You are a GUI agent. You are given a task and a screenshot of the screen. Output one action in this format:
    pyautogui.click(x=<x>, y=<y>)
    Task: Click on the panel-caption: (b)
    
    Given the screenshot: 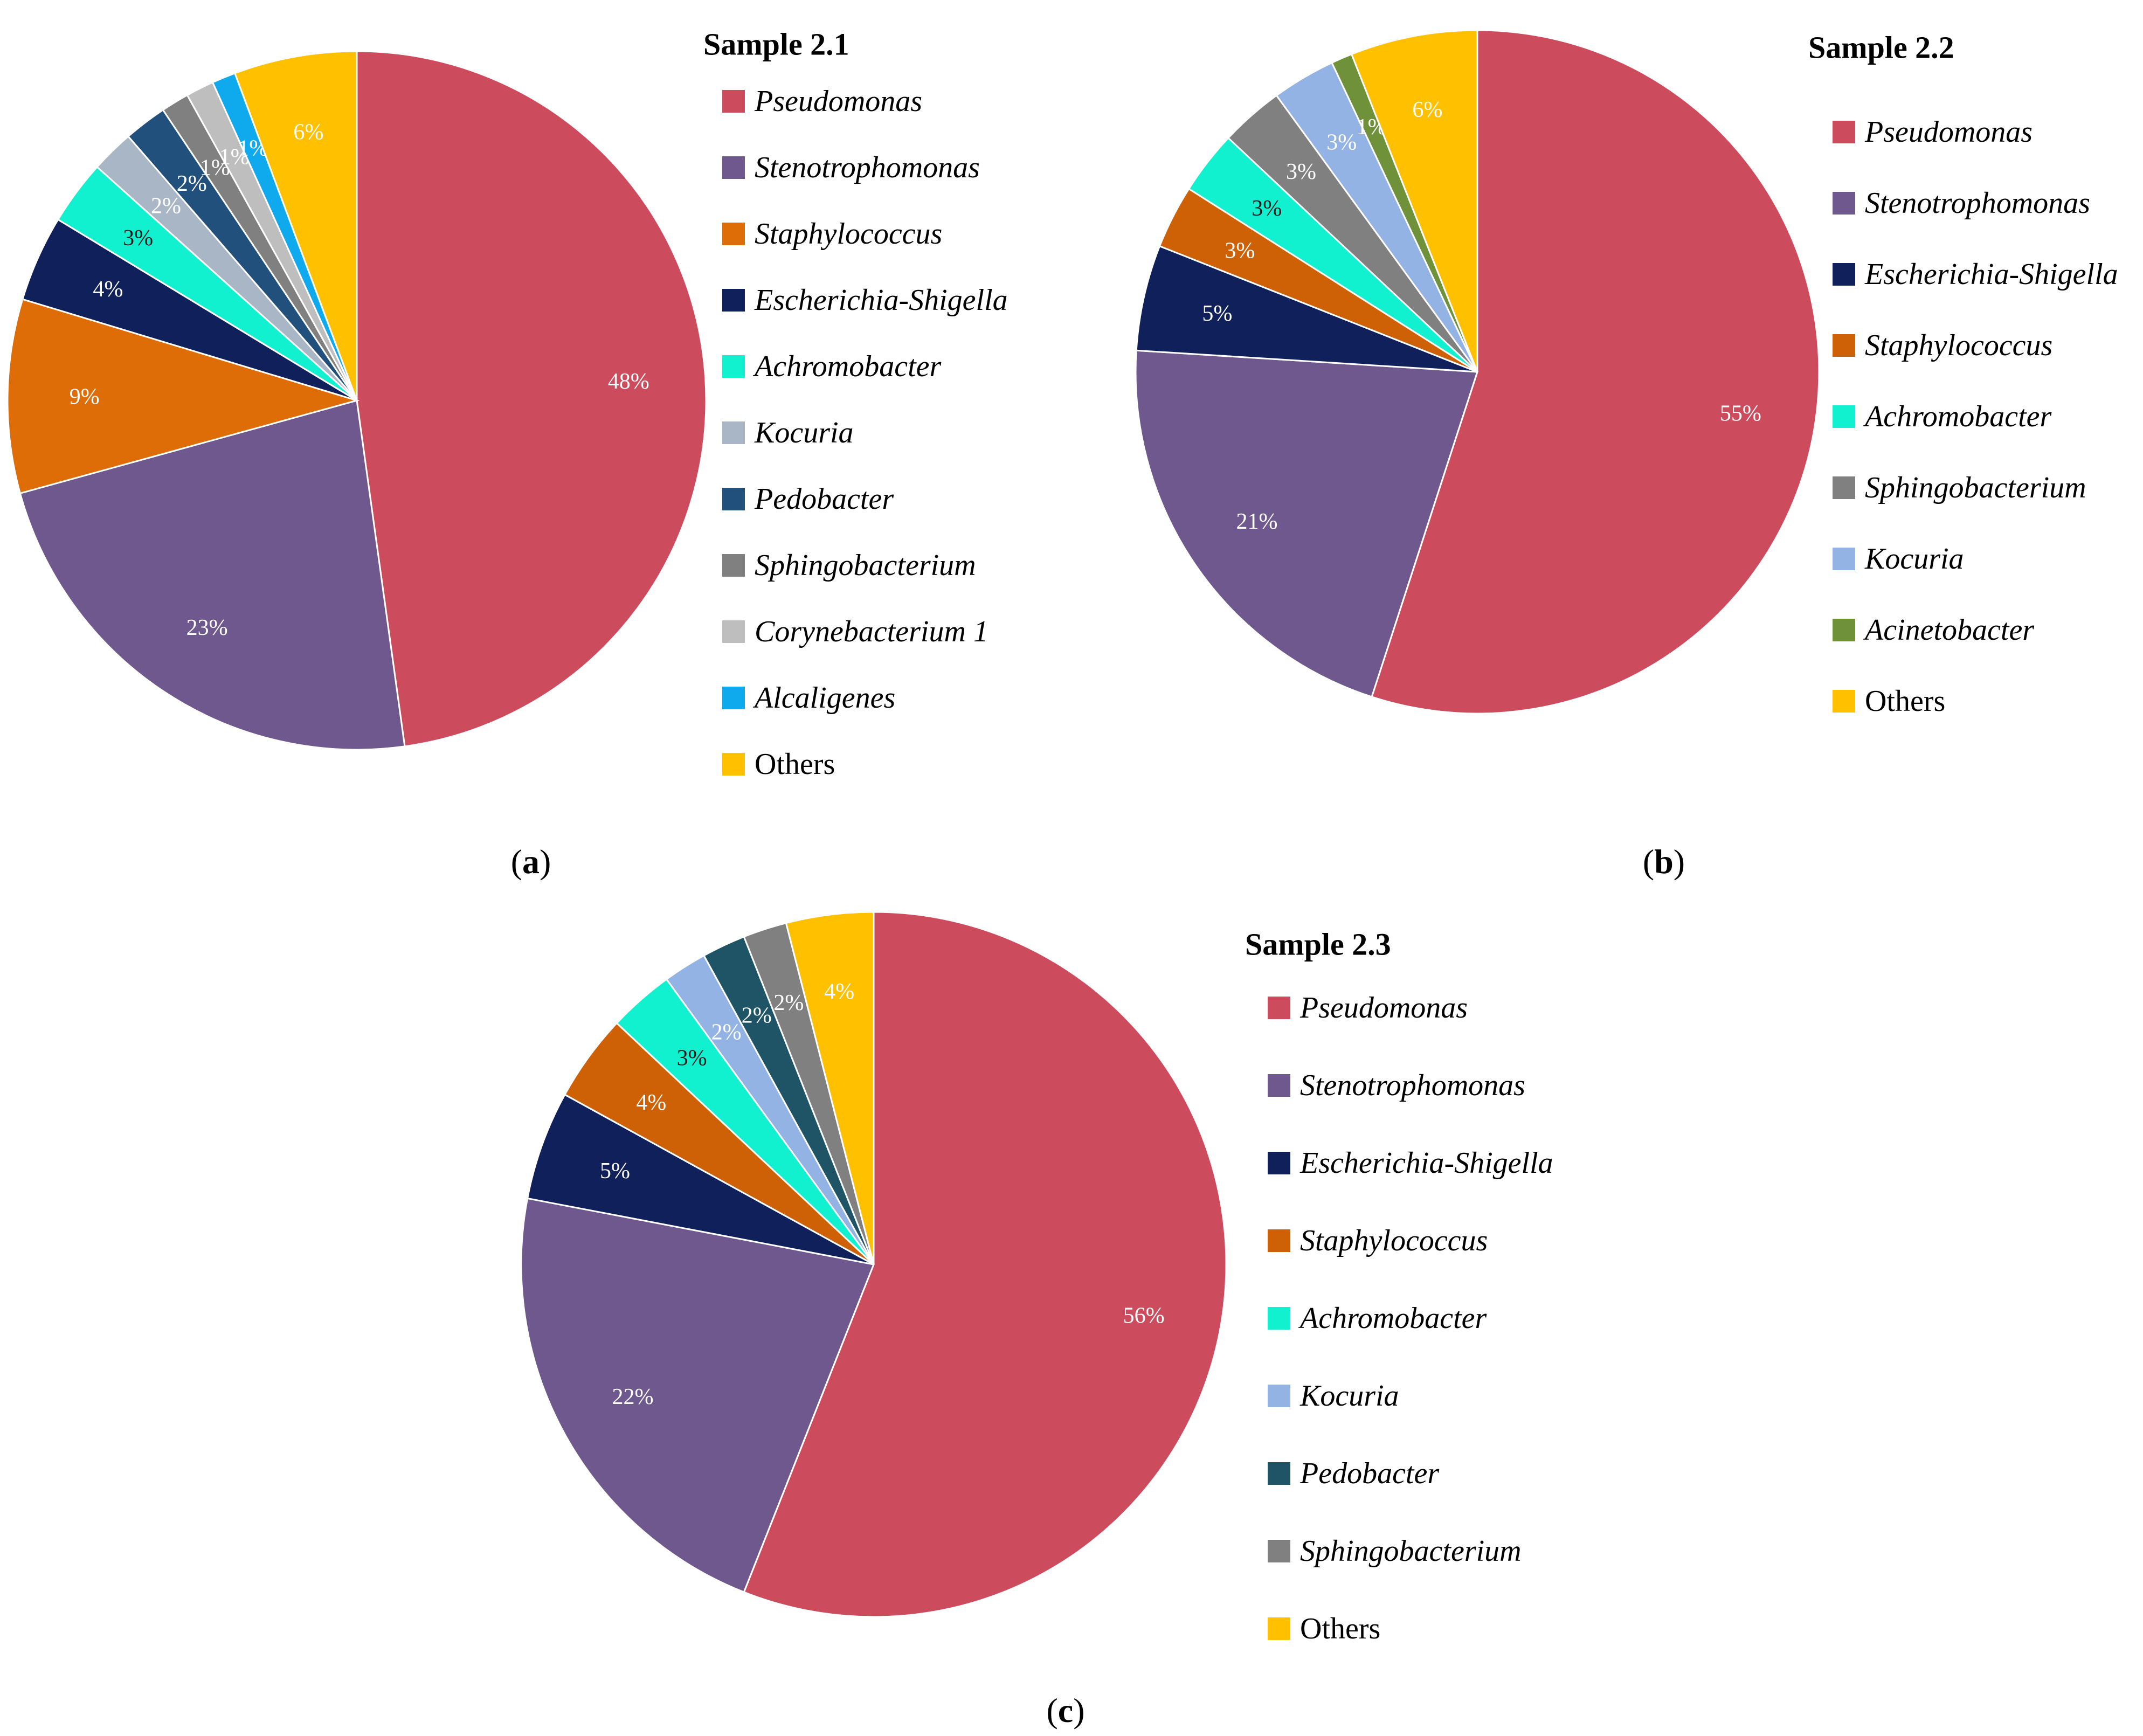 What is the action you would take?
    pyautogui.click(x=1664, y=861)
    